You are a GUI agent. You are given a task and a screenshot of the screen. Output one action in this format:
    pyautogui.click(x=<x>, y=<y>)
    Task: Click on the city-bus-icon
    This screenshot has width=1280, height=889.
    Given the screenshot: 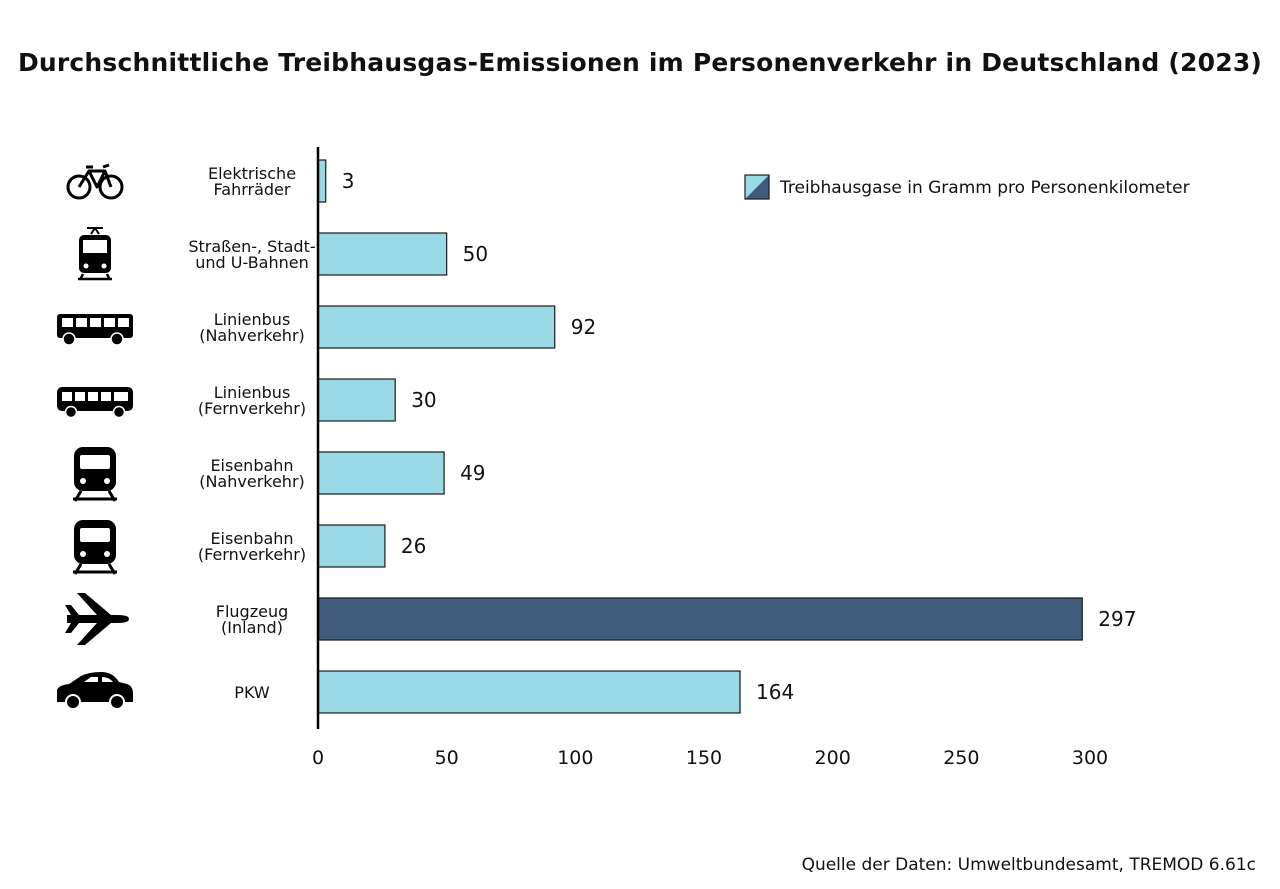 What is the action you would take?
    pyautogui.click(x=95, y=329)
    